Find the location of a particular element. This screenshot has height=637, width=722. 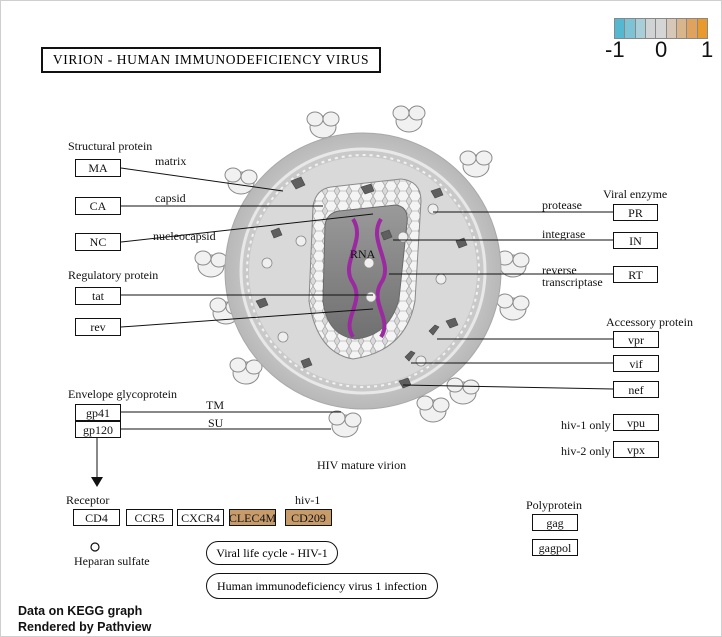

gene-node-in: IN is located at coordinates (635, 240).